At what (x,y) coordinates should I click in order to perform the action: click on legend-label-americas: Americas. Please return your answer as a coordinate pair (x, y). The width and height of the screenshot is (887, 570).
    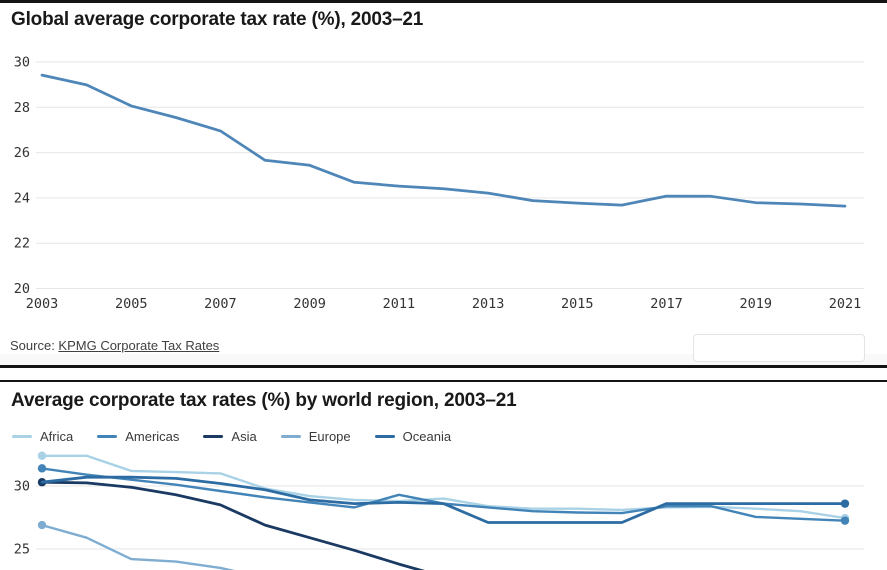
    Looking at the image, I should click on (152, 436).